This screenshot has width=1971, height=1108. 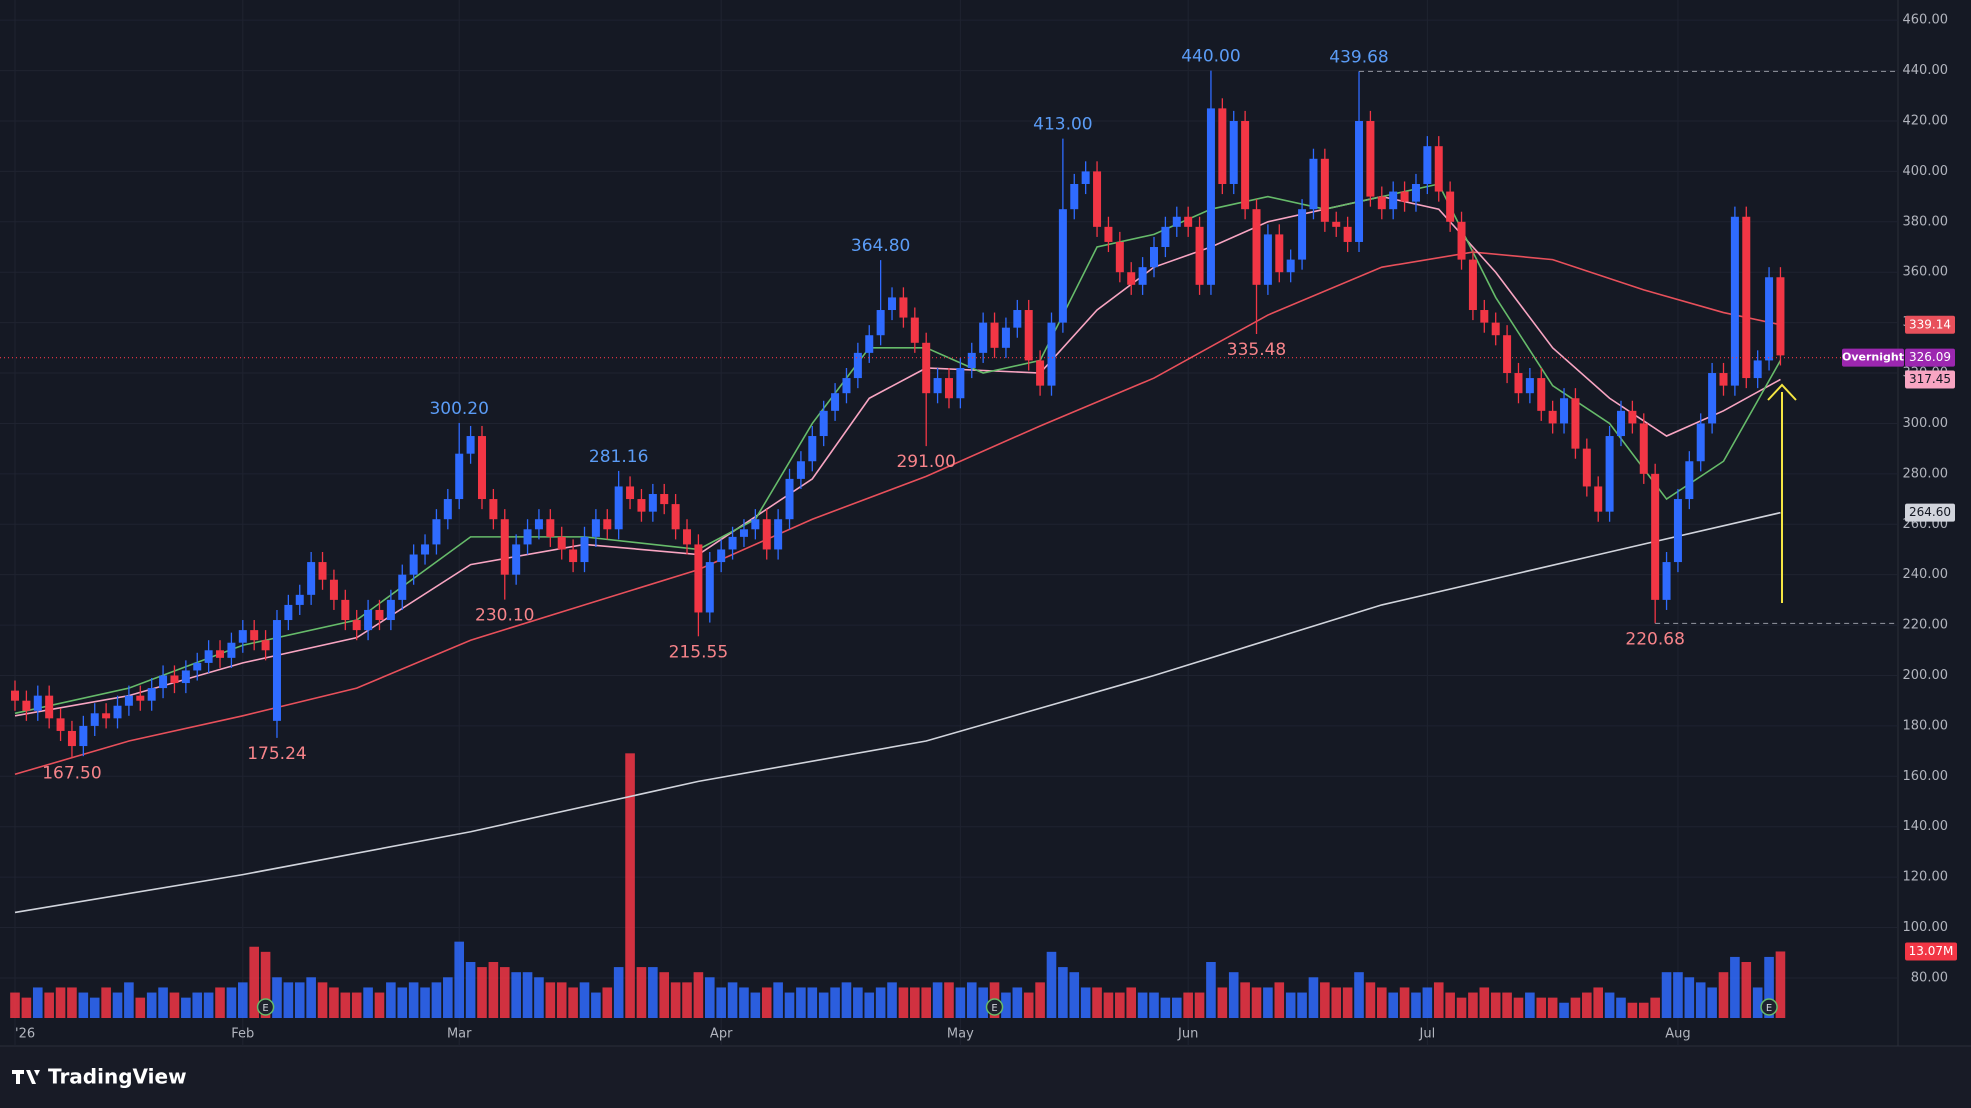 What do you see at coordinates (26, 1077) in the screenshot?
I see `brand-logo` at bounding box center [26, 1077].